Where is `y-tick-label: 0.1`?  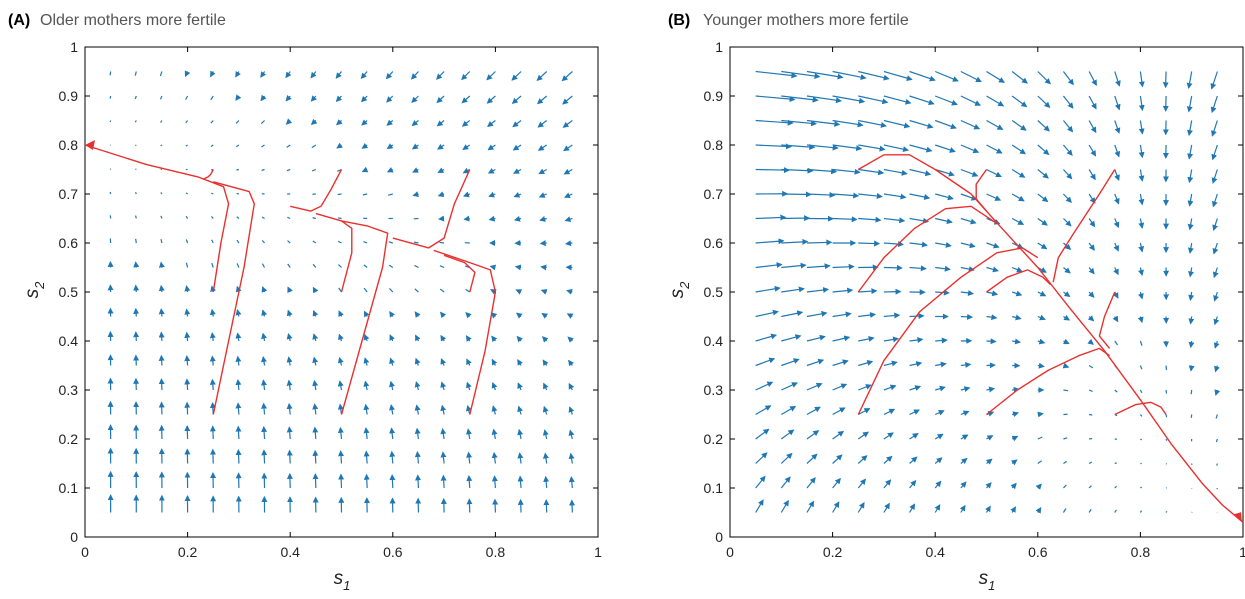 y-tick-label: 0.1 is located at coordinates (69, 488).